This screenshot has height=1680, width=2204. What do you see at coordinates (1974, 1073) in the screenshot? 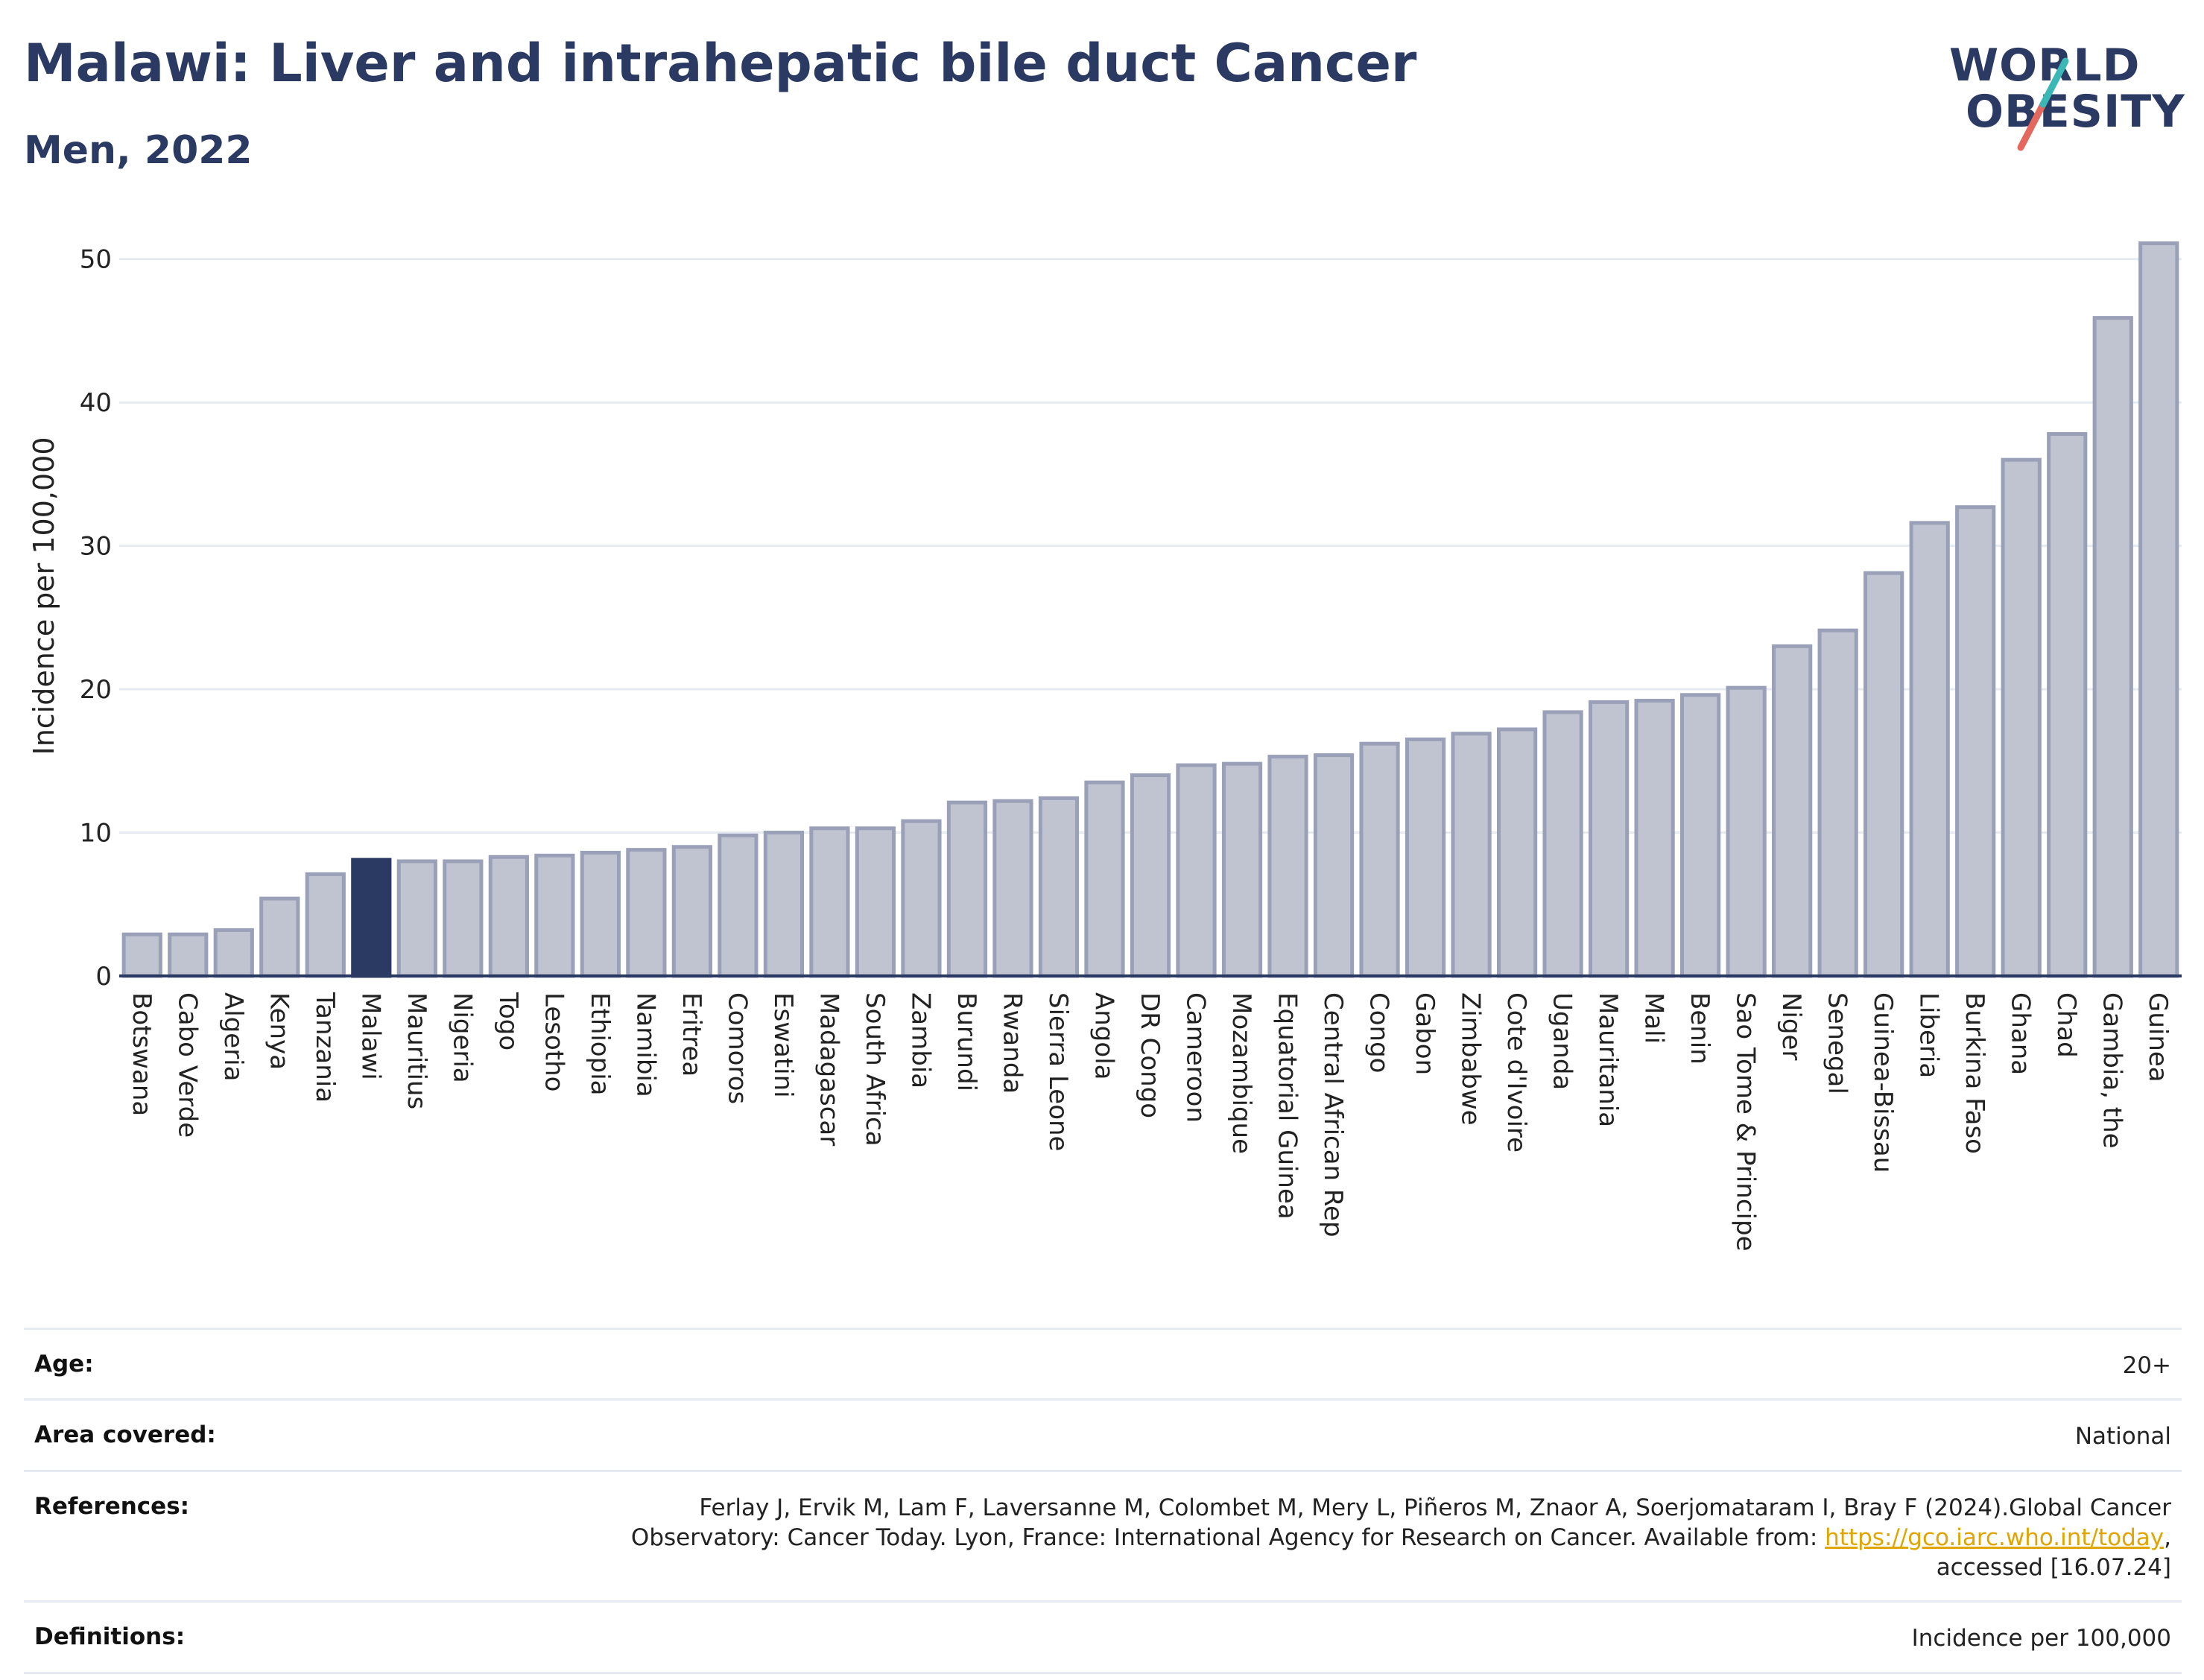
I see `x-tick-label: Burkina Faso` at bounding box center [1974, 1073].